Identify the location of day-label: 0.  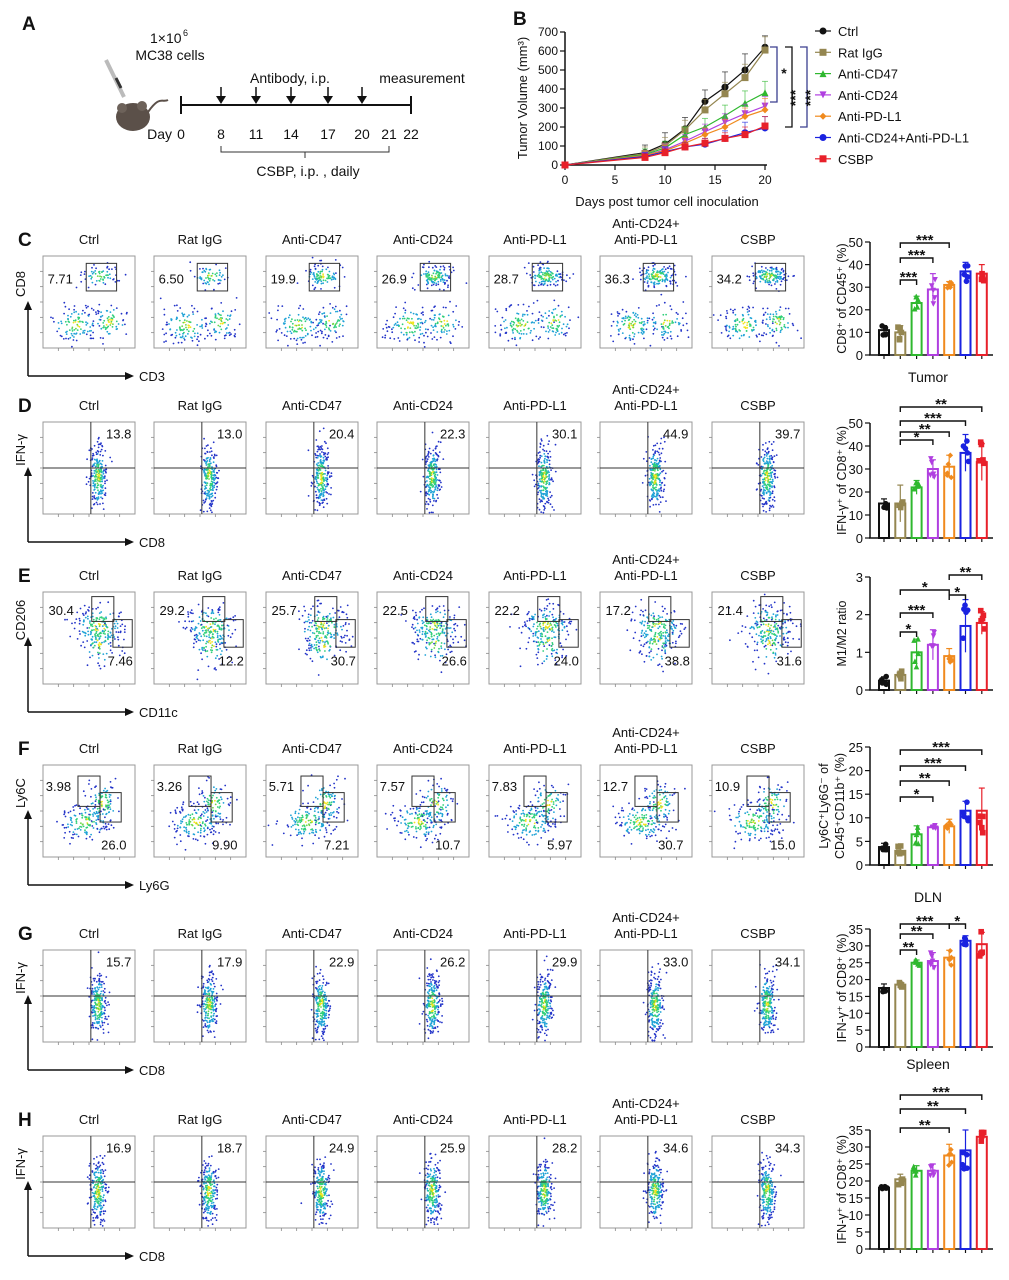
(181, 134).